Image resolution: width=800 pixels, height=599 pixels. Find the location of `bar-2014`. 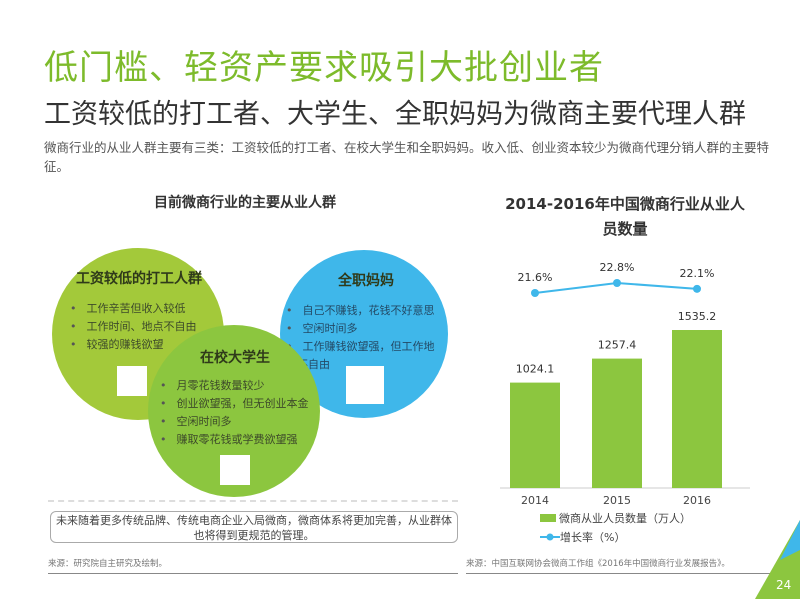

bar-2014 is located at coordinates (535, 435).